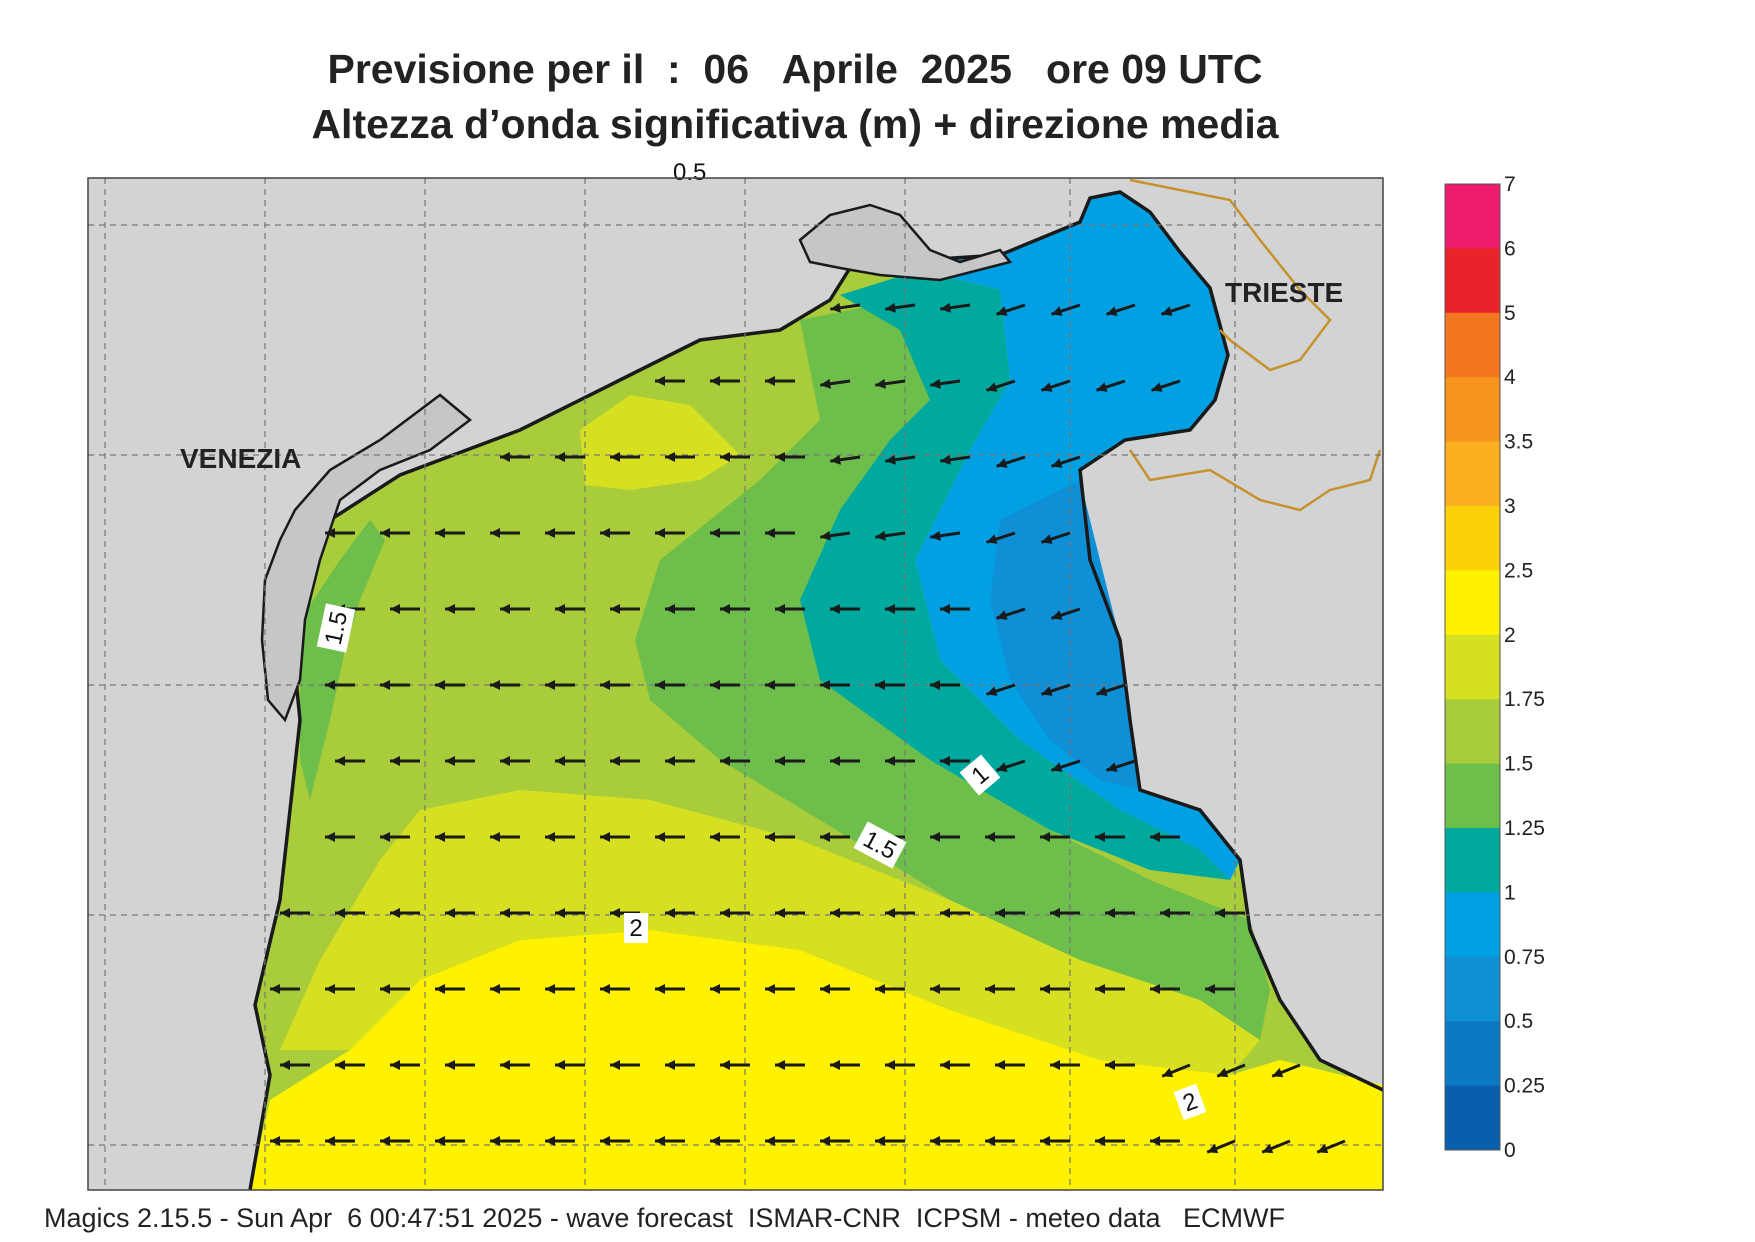 Image resolution: width=1755 pixels, height=1242 pixels. Describe the element at coordinates (1190, 1102) in the screenshot. I see `contour-label-e: 2` at that location.